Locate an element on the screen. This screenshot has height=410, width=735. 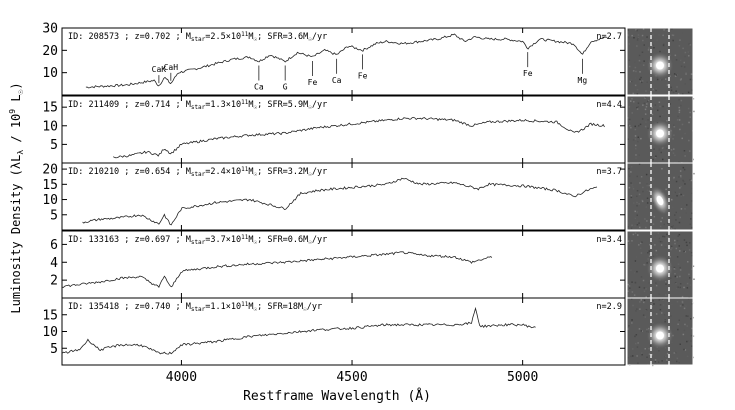
absorption-line-label: CaK is located at coordinates (159, 69).